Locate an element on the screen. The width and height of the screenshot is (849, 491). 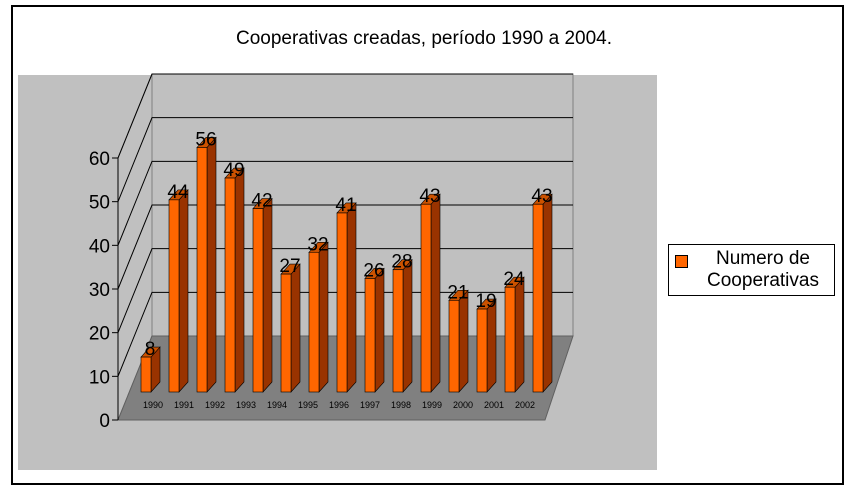
x-tick-label: 2001 is located at coordinates (494, 405).